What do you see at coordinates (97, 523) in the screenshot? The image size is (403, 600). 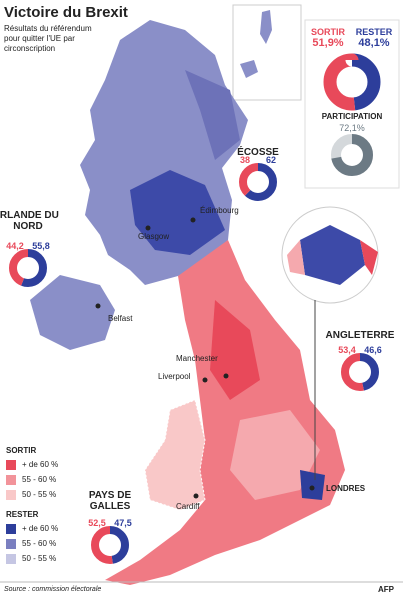 I see `sortir-value: 52,5` at bounding box center [97, 523].